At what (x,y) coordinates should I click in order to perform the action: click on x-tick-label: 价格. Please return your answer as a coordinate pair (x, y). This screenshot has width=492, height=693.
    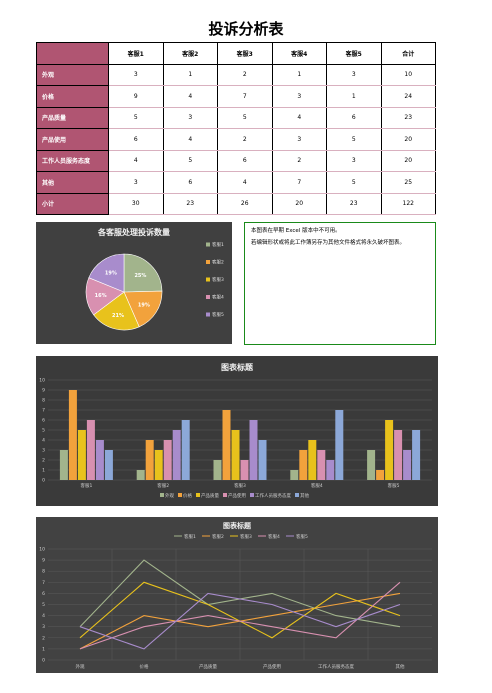
    Looking at the image, I should click on (144, 666).